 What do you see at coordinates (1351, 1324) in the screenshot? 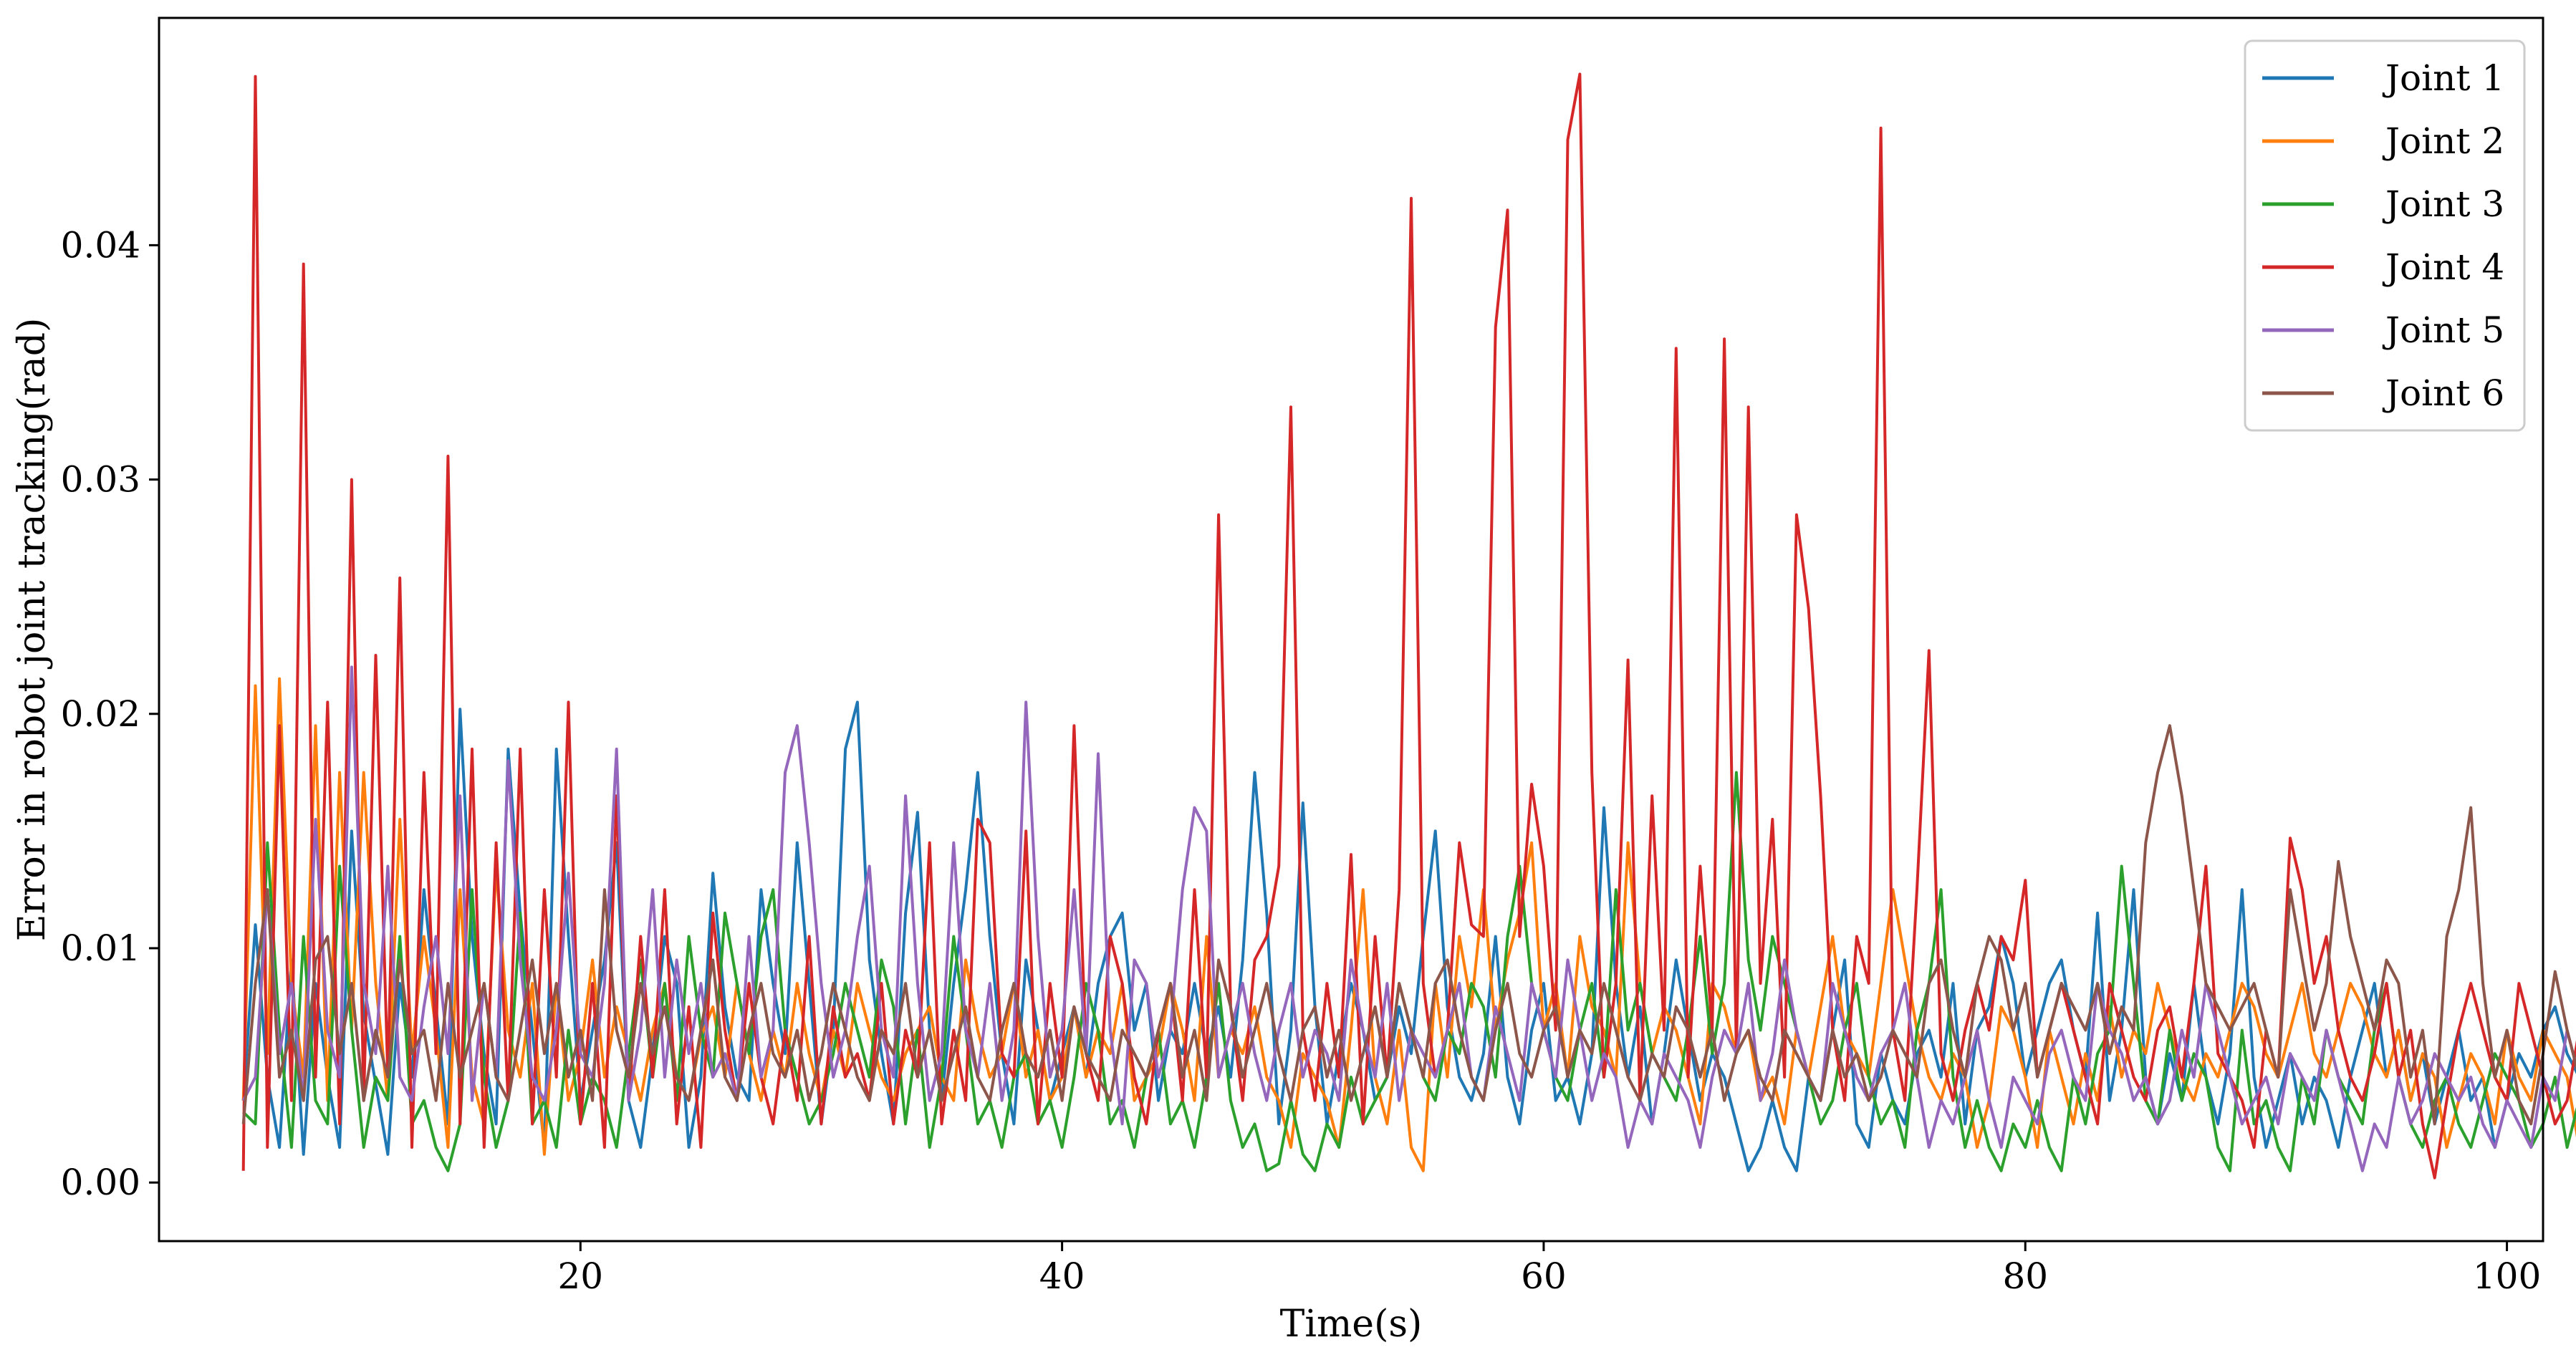
I see `x-axis-label: Time(s)` at bounding box center [1351, 1324].